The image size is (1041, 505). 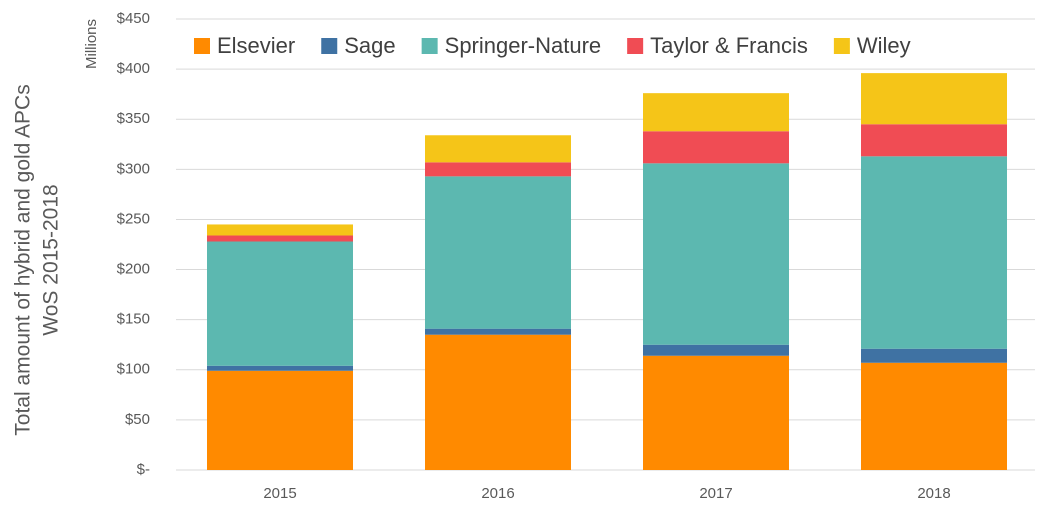 What do you see at coordinates (729, 45) in the screenshot?
I see `legend-label: Taylor & Francis` at bounding box center [729, 45].